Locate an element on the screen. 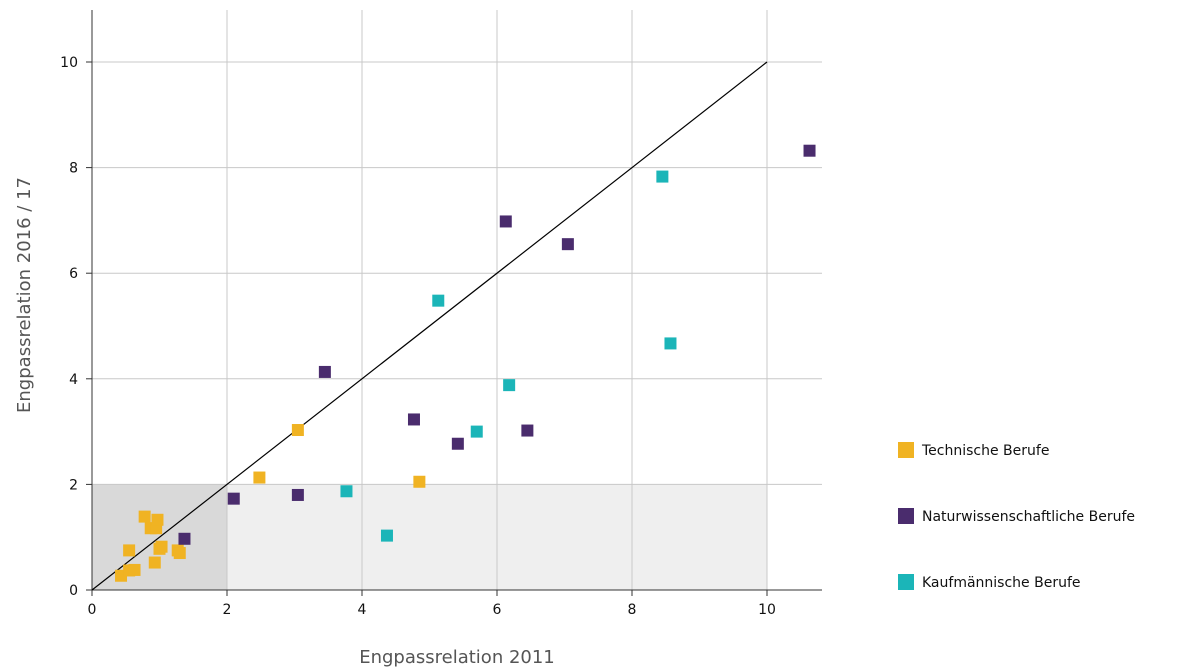 The height and width of the screenshot is (671, 1177). x-tick-label-10: 10 is located at coordinates (767, 610).